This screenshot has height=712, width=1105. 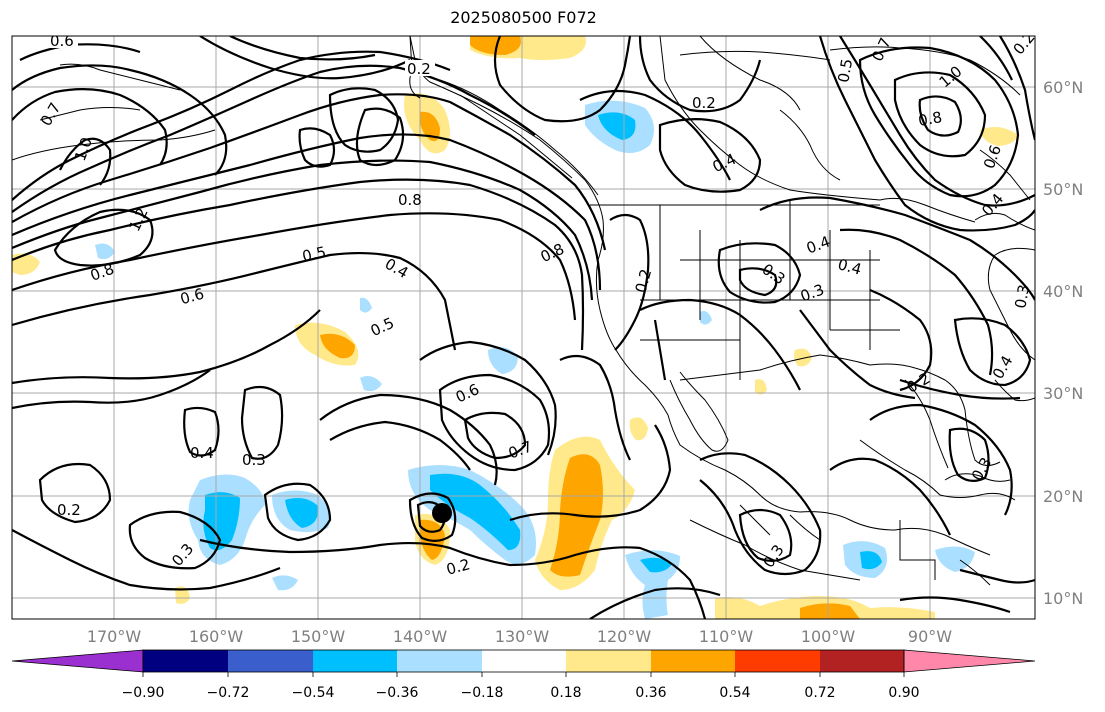 I want to click on lon-tick: 120°W, so click(x=624, y=636).